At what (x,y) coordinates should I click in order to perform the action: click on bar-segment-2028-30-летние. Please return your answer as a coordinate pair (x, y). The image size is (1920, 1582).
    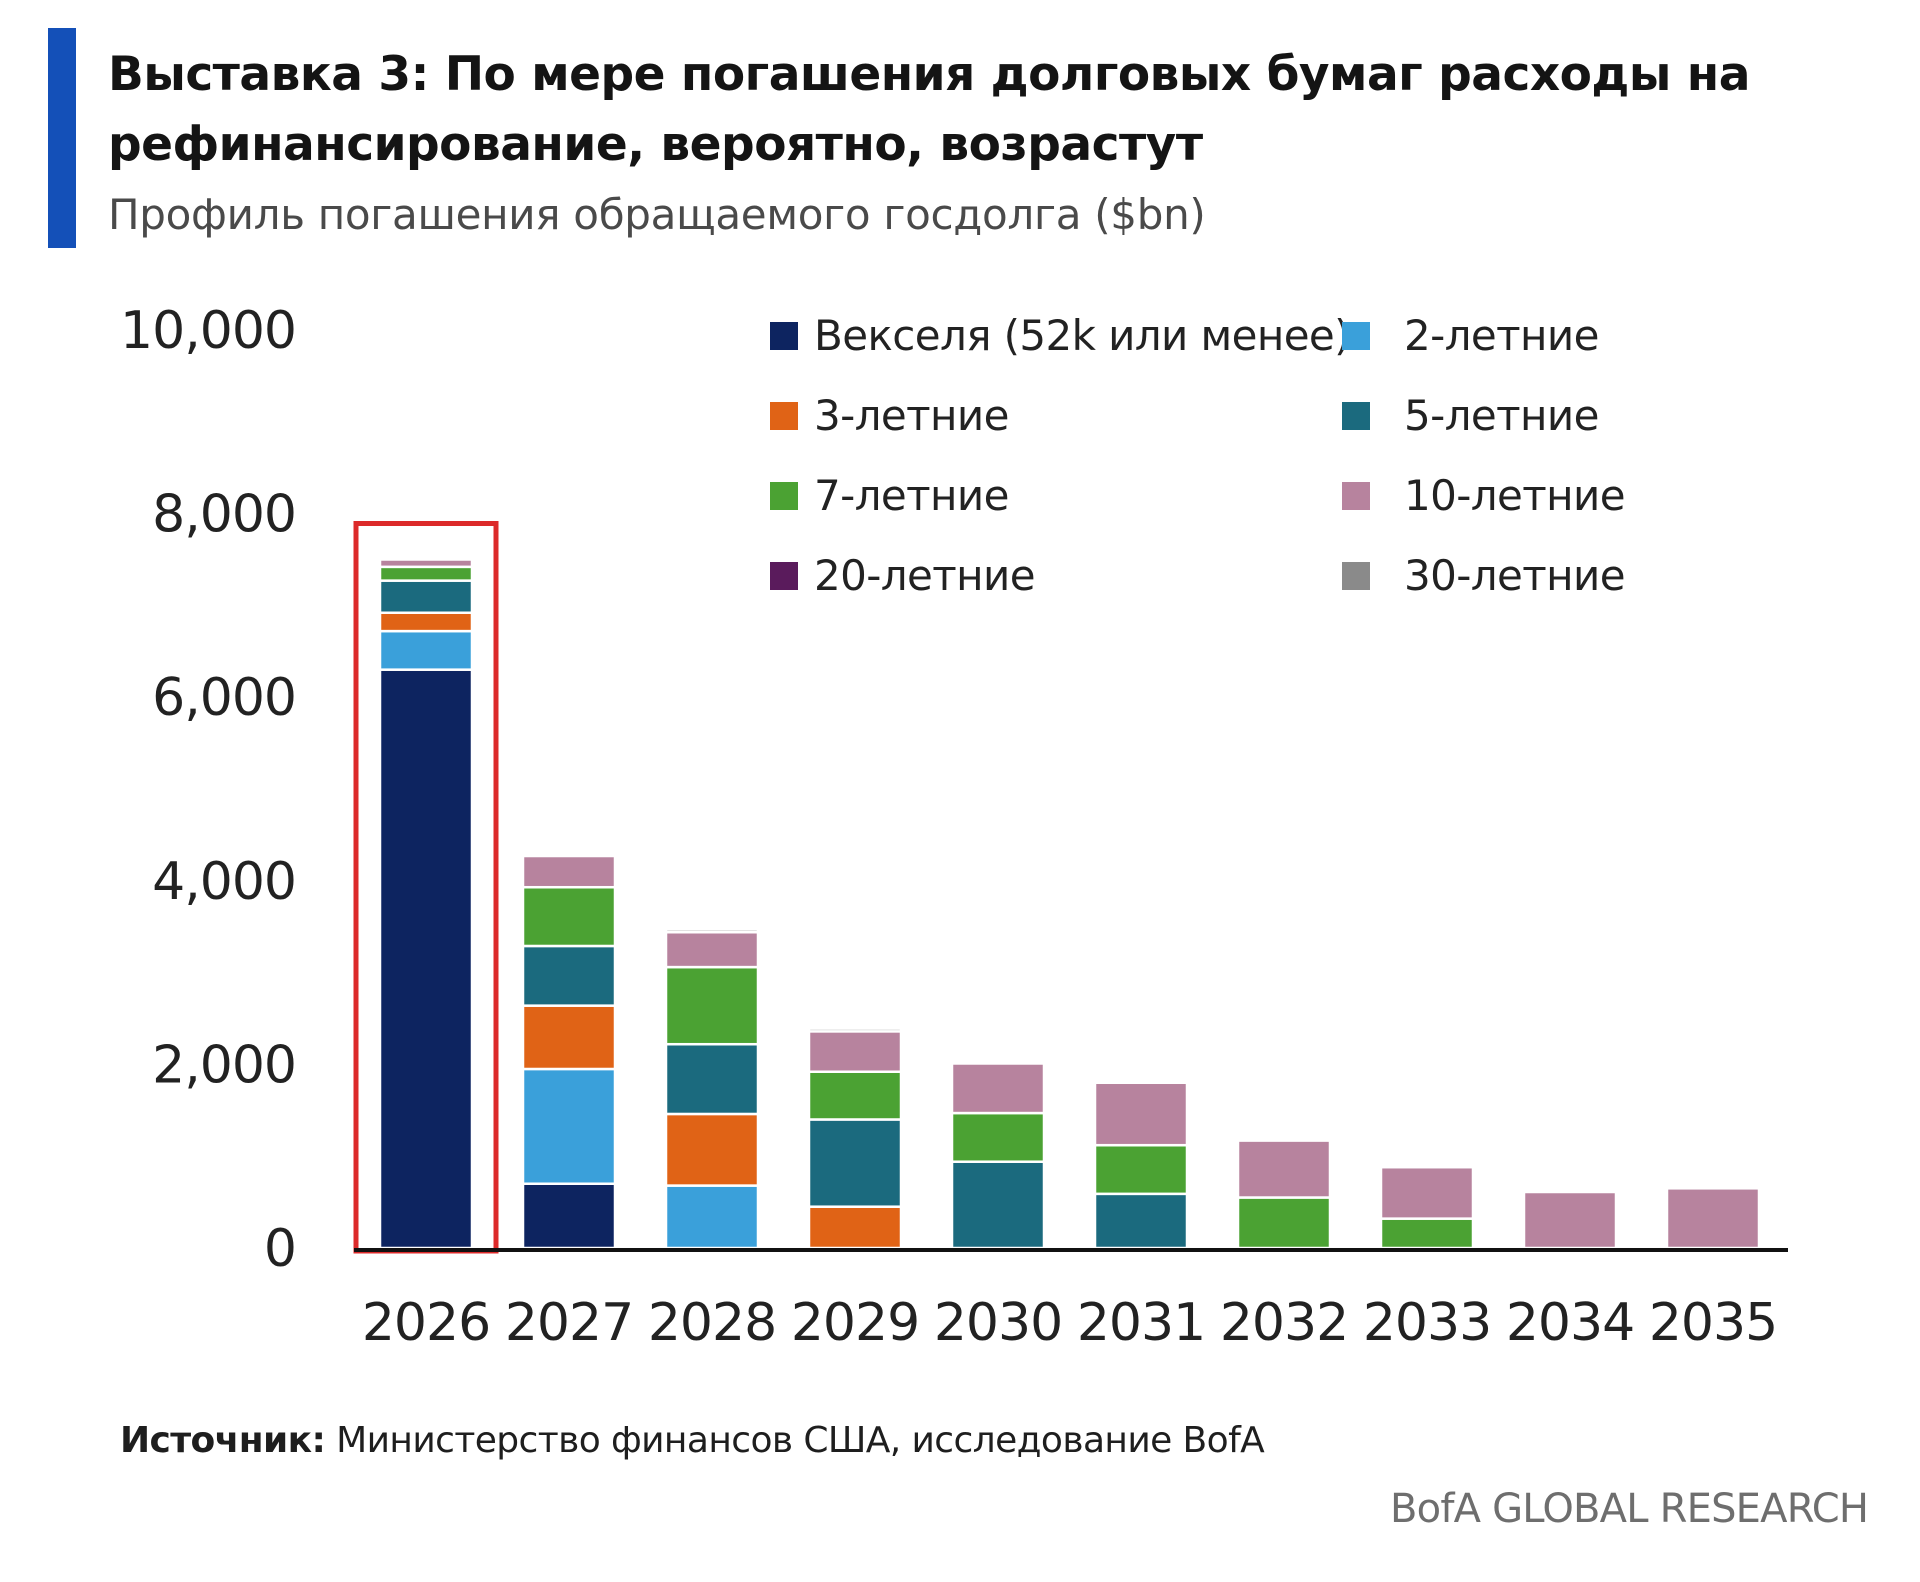
    Looking at the image, I should click on (712, 931).